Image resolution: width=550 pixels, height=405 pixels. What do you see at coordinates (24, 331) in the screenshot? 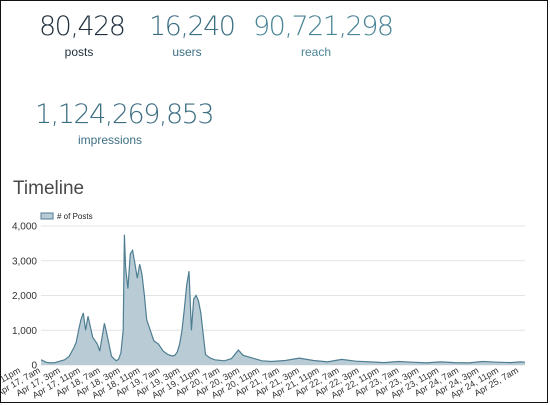
I see `y-tick-label: 1,000` at bounding box center [24, 331].